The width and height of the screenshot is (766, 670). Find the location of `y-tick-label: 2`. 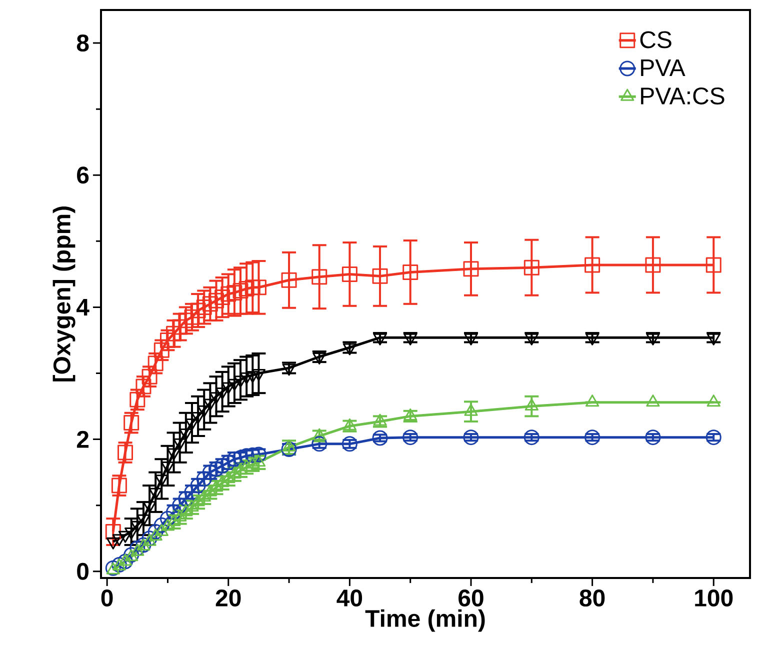

y-tick-label: 2 is located at coordinates (82, 439).